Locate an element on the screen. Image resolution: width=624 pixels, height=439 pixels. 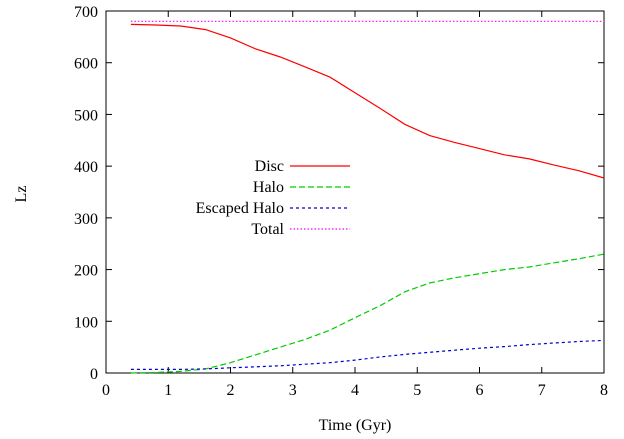
x-tick-label: 3 is located at coordinates (293, 390).